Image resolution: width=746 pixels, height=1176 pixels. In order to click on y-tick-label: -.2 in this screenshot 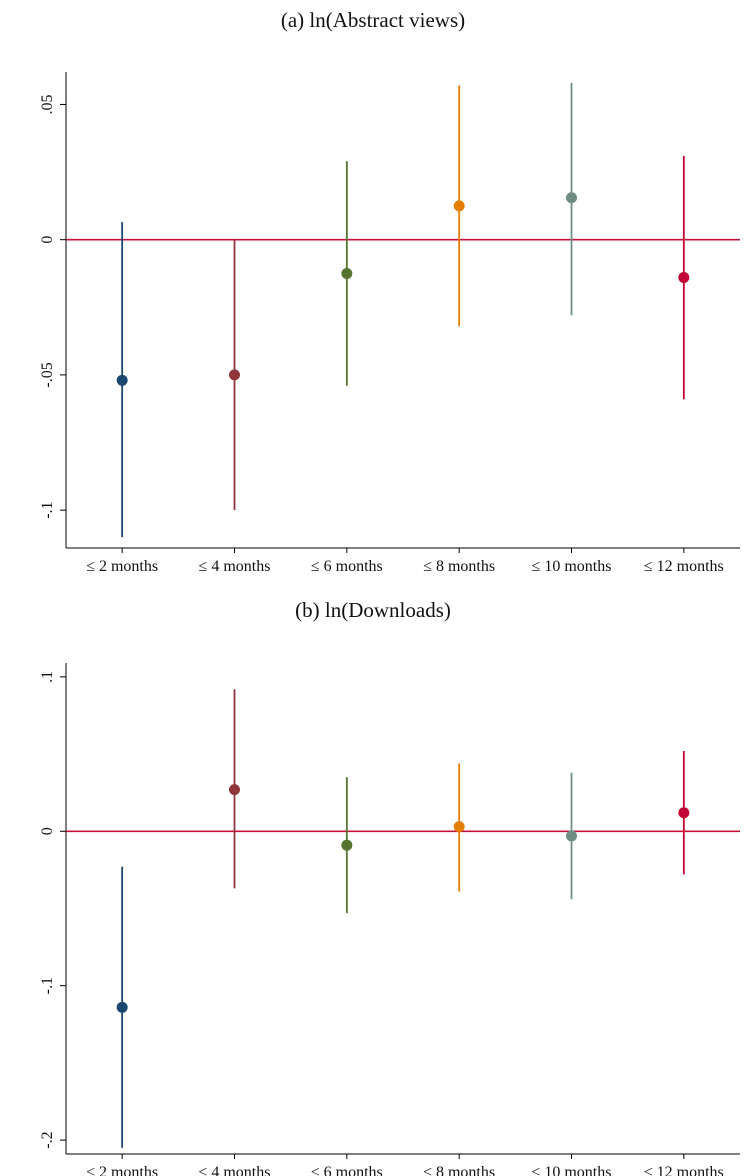, I will do `click(47, 1139)`.